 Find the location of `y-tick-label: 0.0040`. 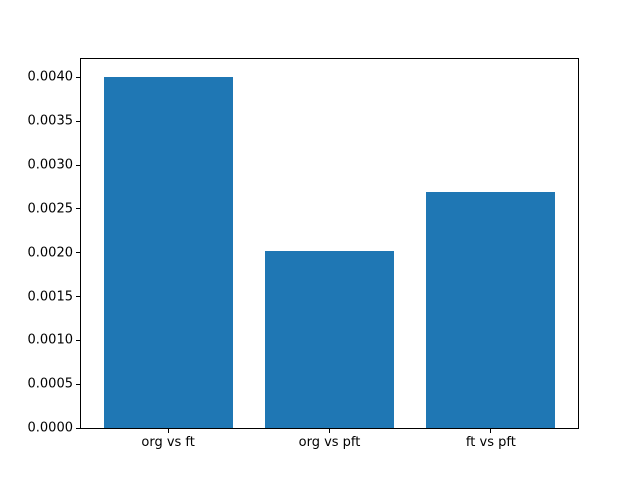

y-tick-label: 0.0040 is located at coordinates (50, 77).